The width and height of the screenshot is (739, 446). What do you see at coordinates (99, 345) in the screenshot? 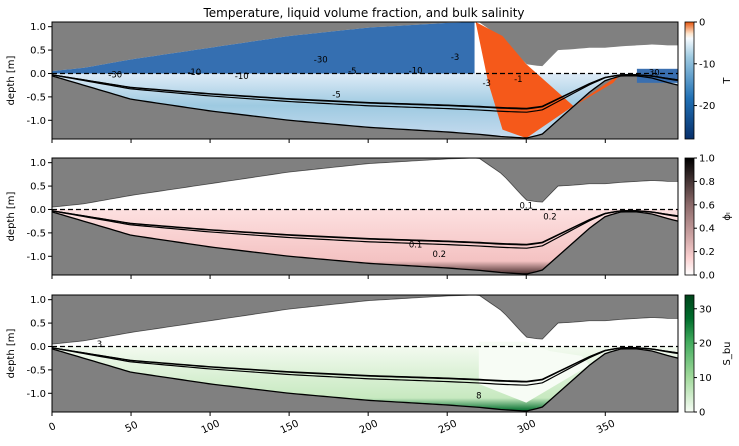
I see `contour-label: 3` at bounding box center [99, 345].